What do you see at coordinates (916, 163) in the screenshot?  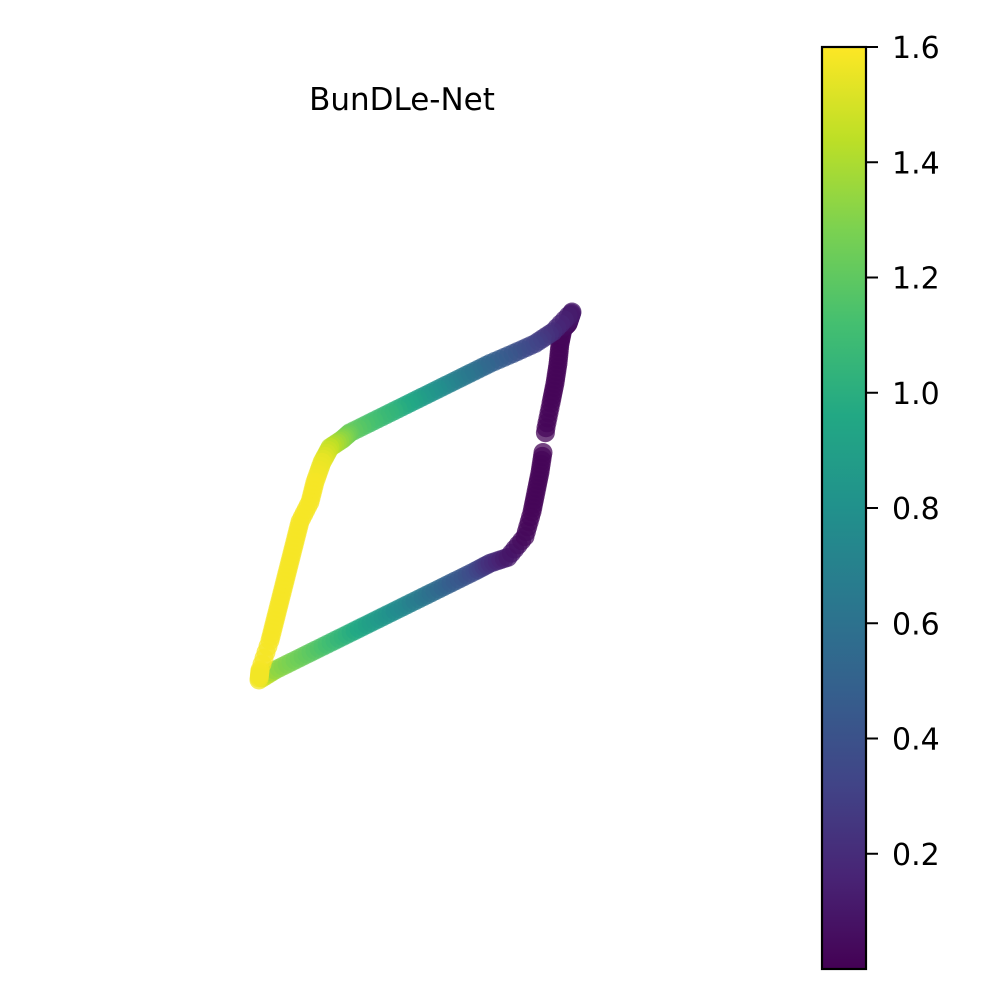 I see `colorbar-tick-label: 1.4` at bounding box center [916, 163].